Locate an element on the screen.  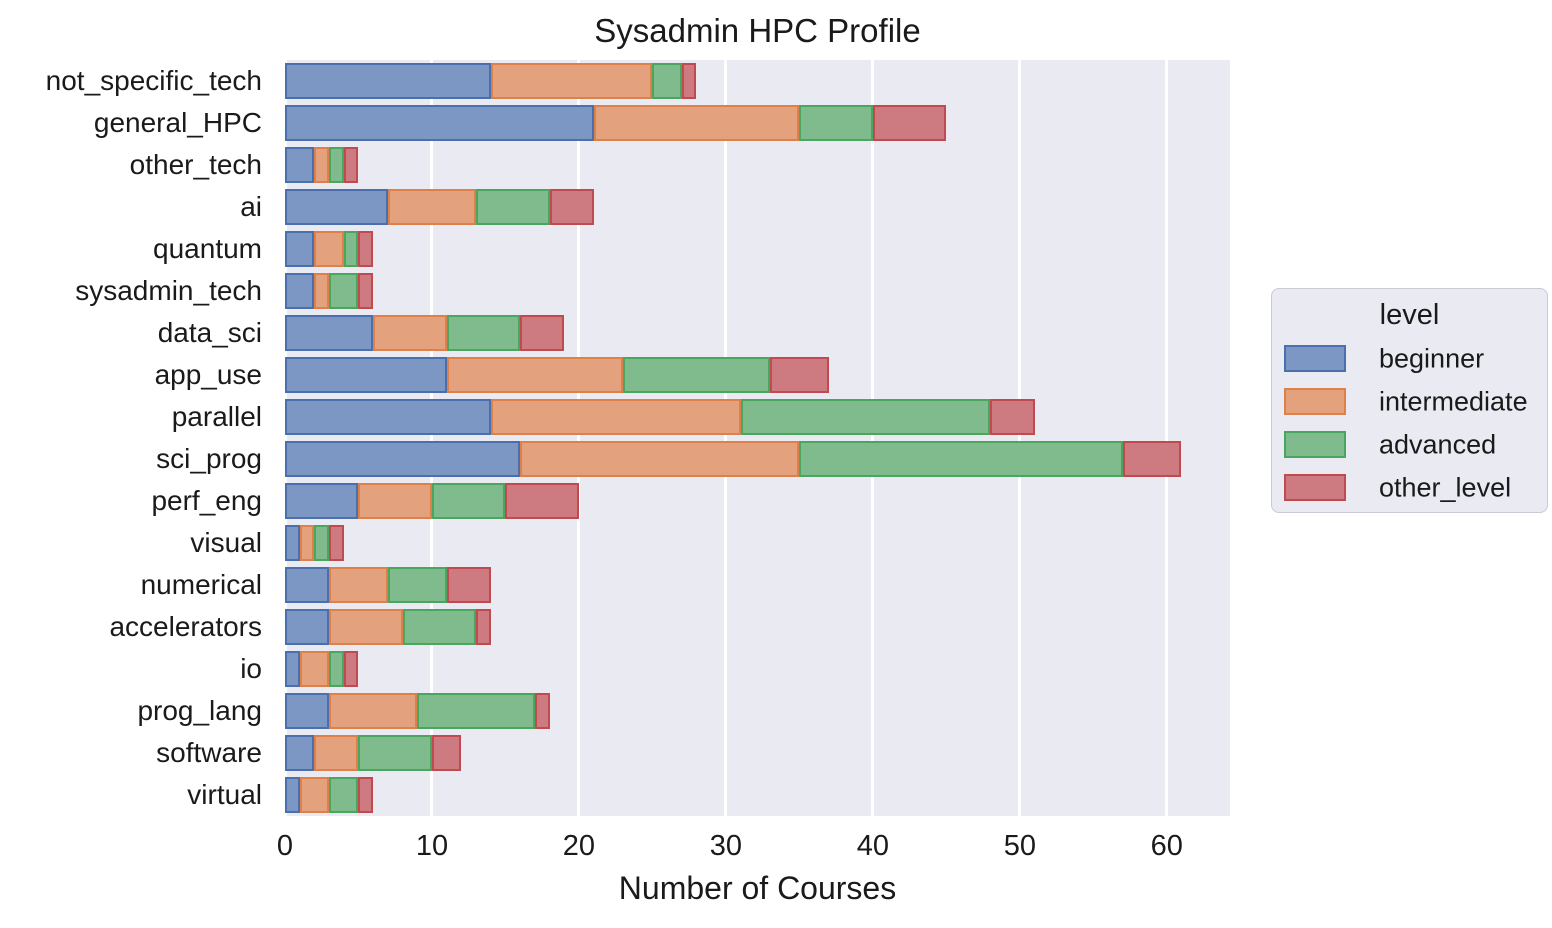
x-tick-label-40: 40 is located at coordinates (872, 846).